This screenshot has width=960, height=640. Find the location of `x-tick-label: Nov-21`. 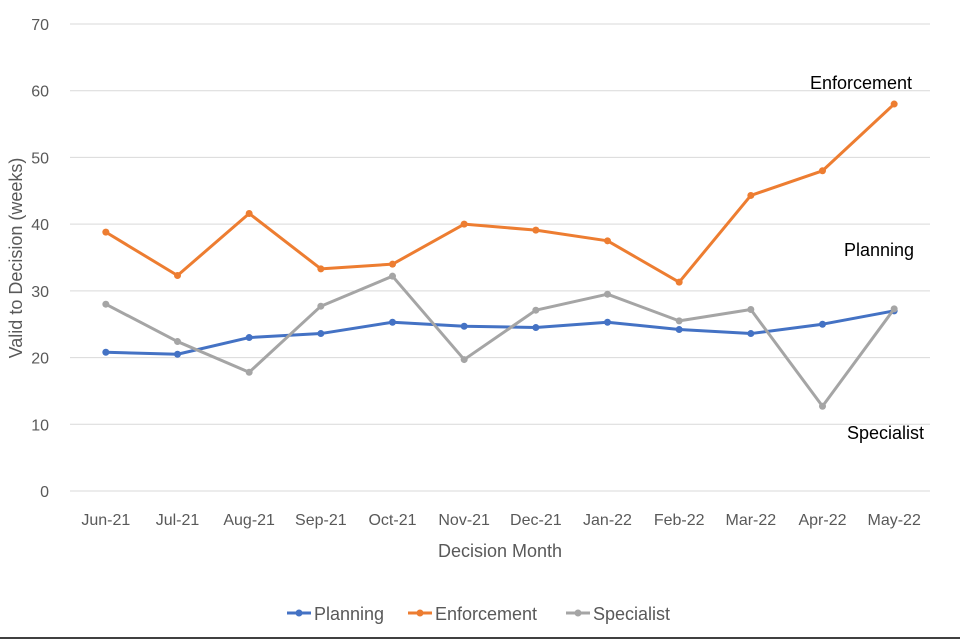

x-tick-label: Nov-21 is located at coordinates (464, 520).